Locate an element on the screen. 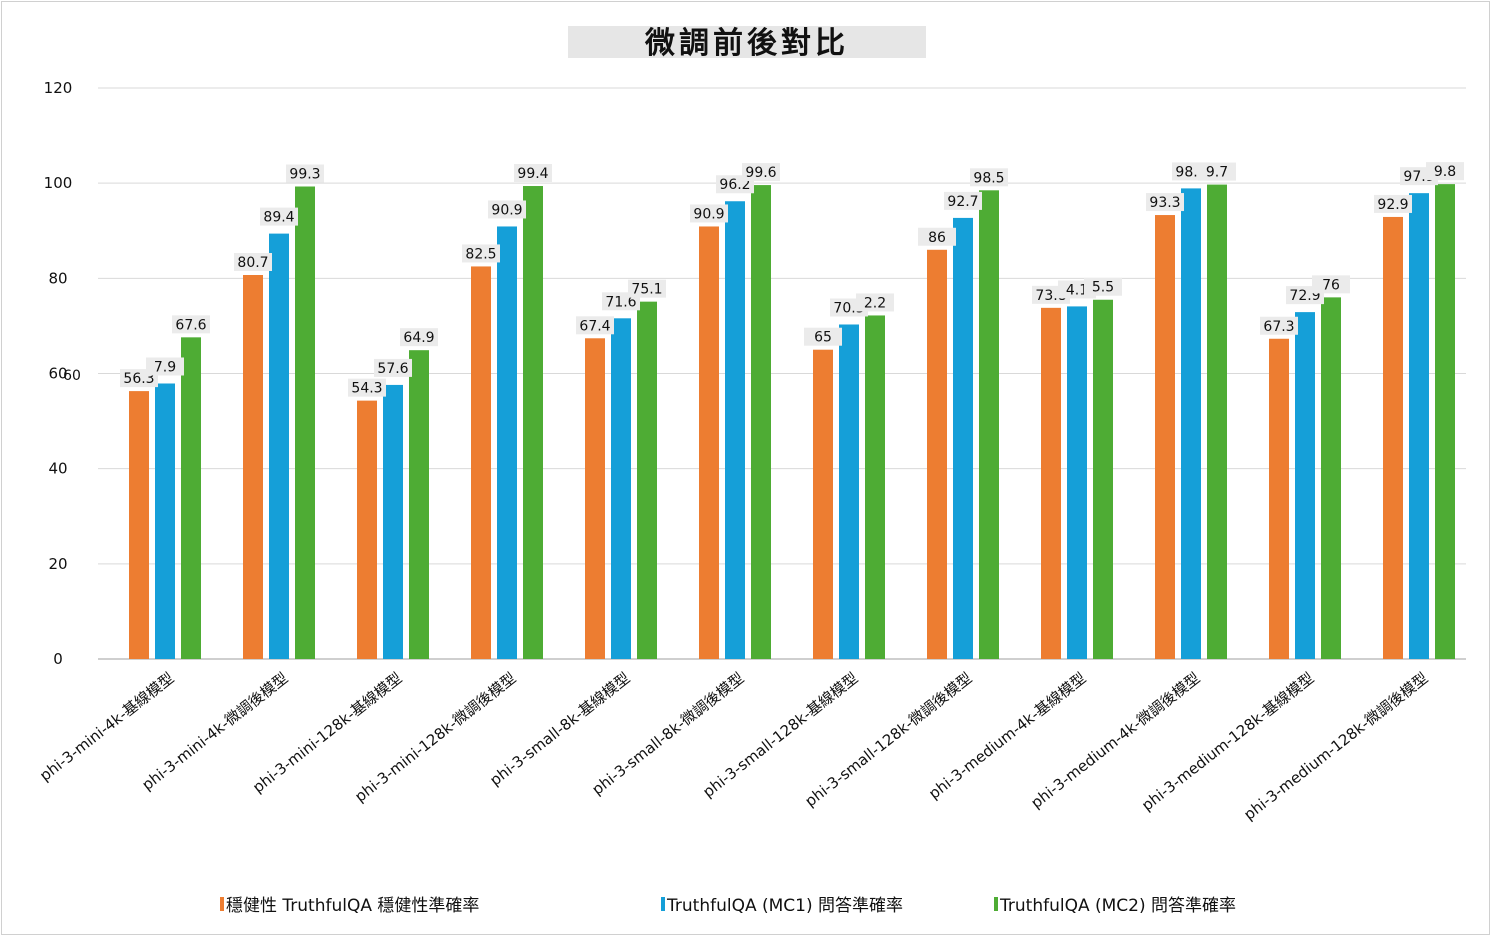 The height and width of the screenshot is (938, 1493). y-axis-ticks: 0 20 40 60 80 100 120 is located at coordinates (58, 373).